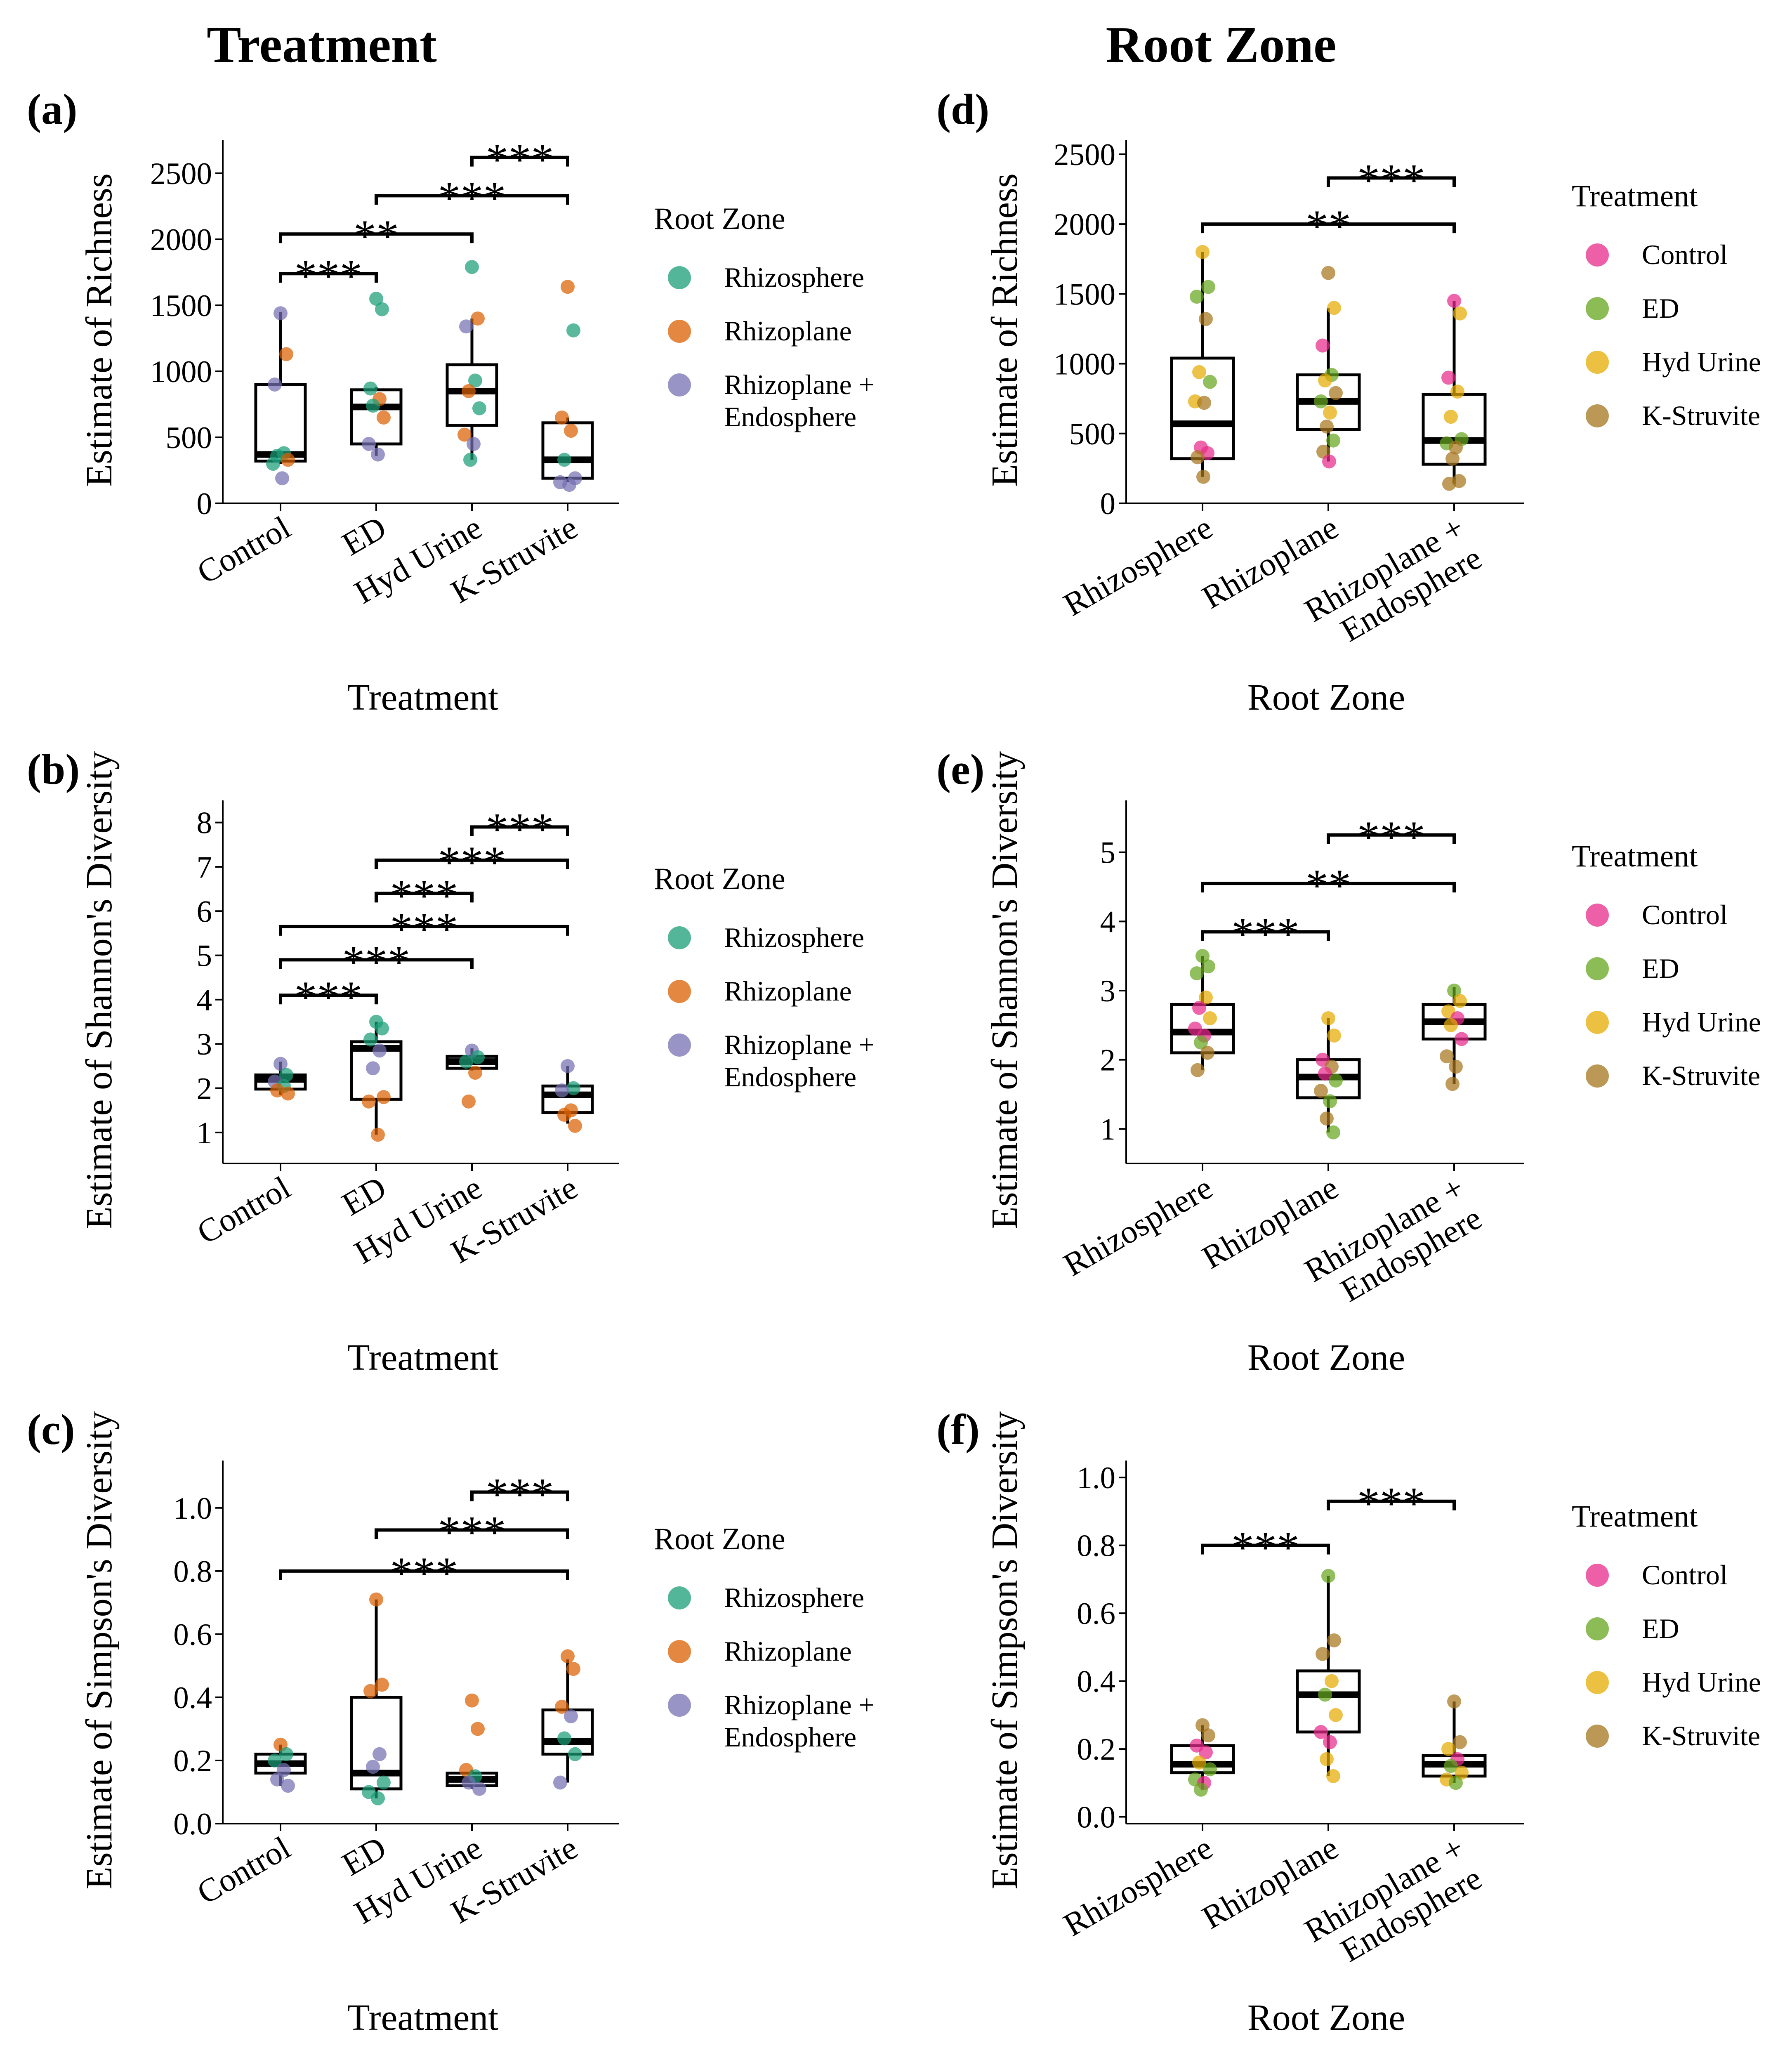  Describe the element at coordinates (99, 1651) in the screenshot. I see `y-axis-label: Estimate of Simpson's Diversity` at that location.